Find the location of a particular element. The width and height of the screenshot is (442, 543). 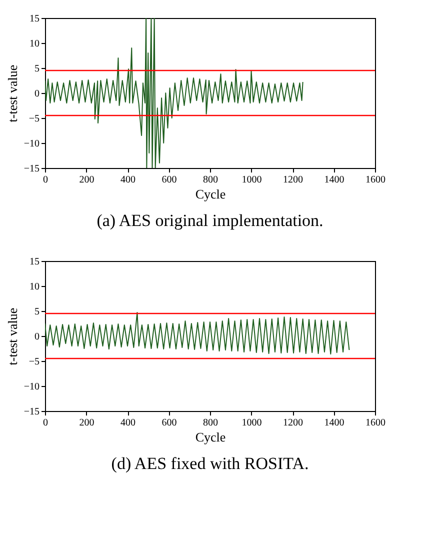

line-series is located at coordinates (197, 333).